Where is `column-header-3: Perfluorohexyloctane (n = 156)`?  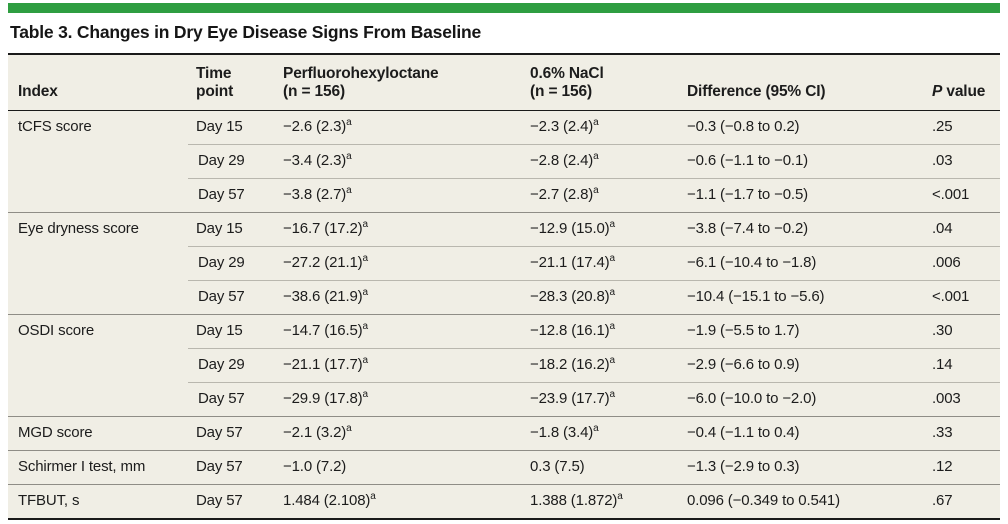
column-header-3: Perfluorohexyloctane (n = 156) is located at coordinates (398, 82).